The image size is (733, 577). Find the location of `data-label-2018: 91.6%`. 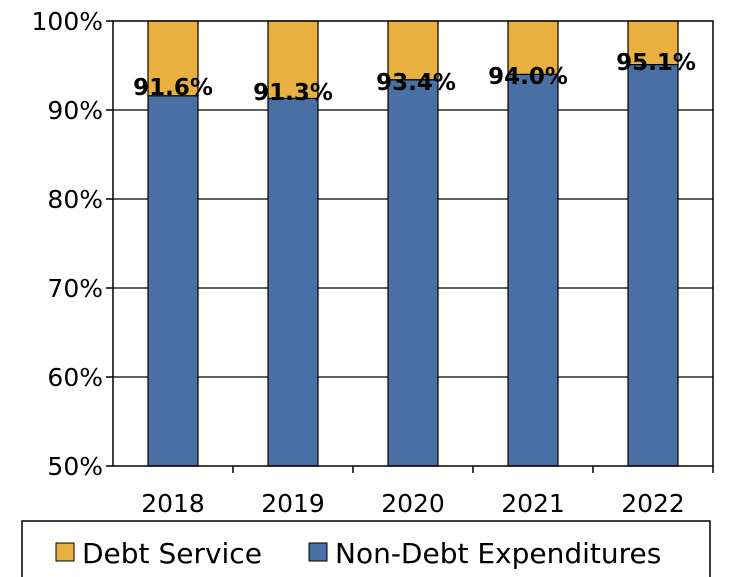

data-label-2018: 91.6% is located at coordinates (173, 88).